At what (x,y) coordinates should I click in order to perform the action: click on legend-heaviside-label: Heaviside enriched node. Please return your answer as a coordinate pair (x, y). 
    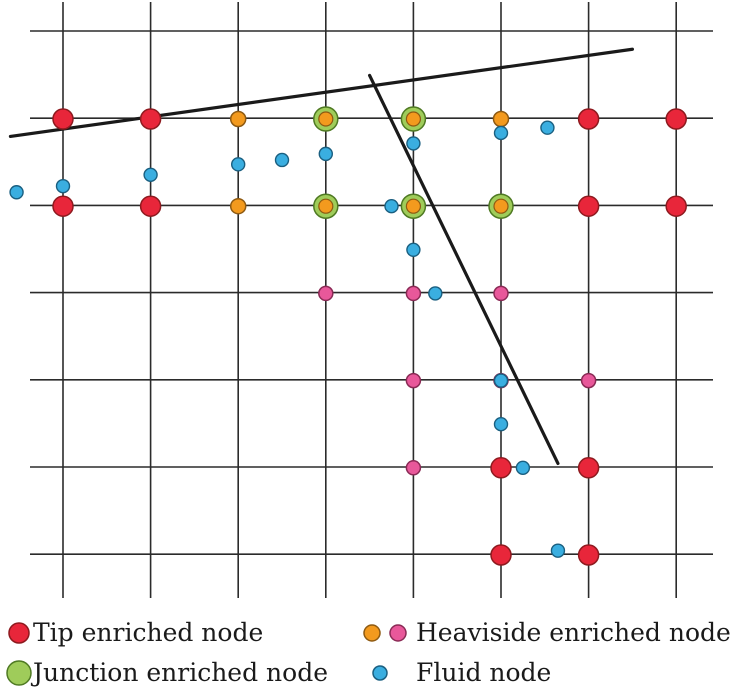
    Looking at the image, I should click on (573, 632).